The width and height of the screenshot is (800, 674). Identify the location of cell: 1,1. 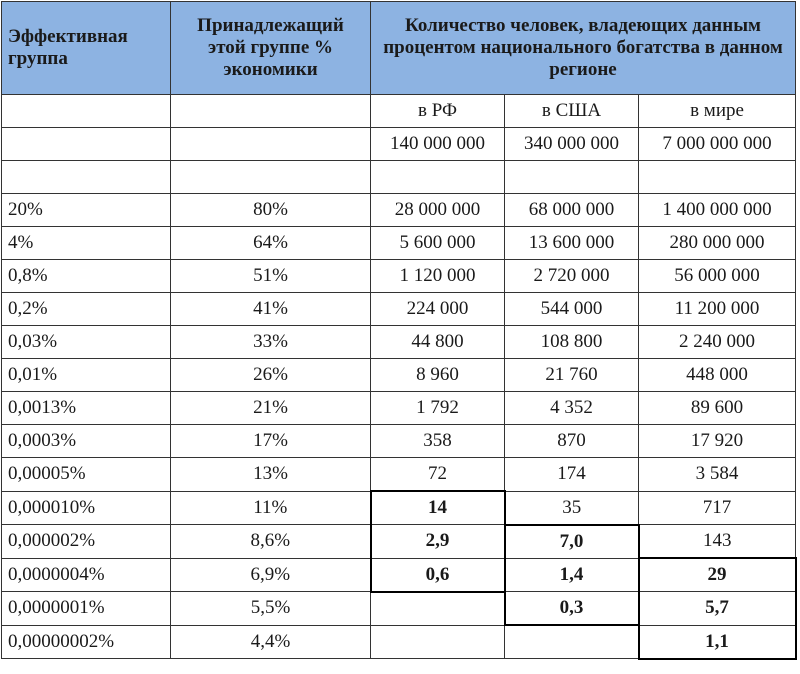
(717, 642).